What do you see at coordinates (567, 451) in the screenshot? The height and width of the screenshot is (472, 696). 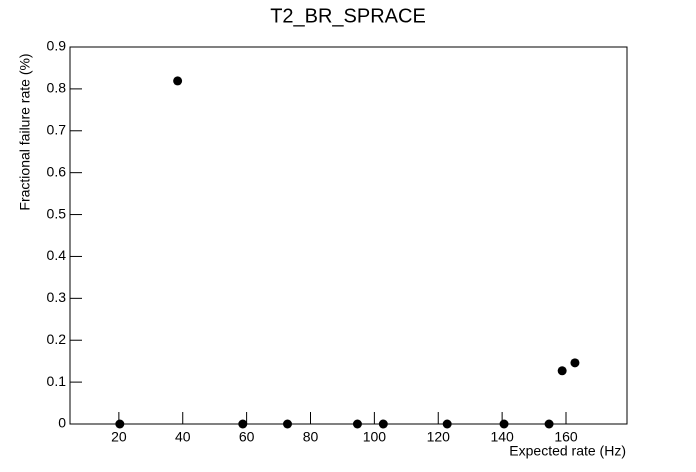 I see `x-axis-label: Expected rate (Hz)` at bounding box center [567, 451].